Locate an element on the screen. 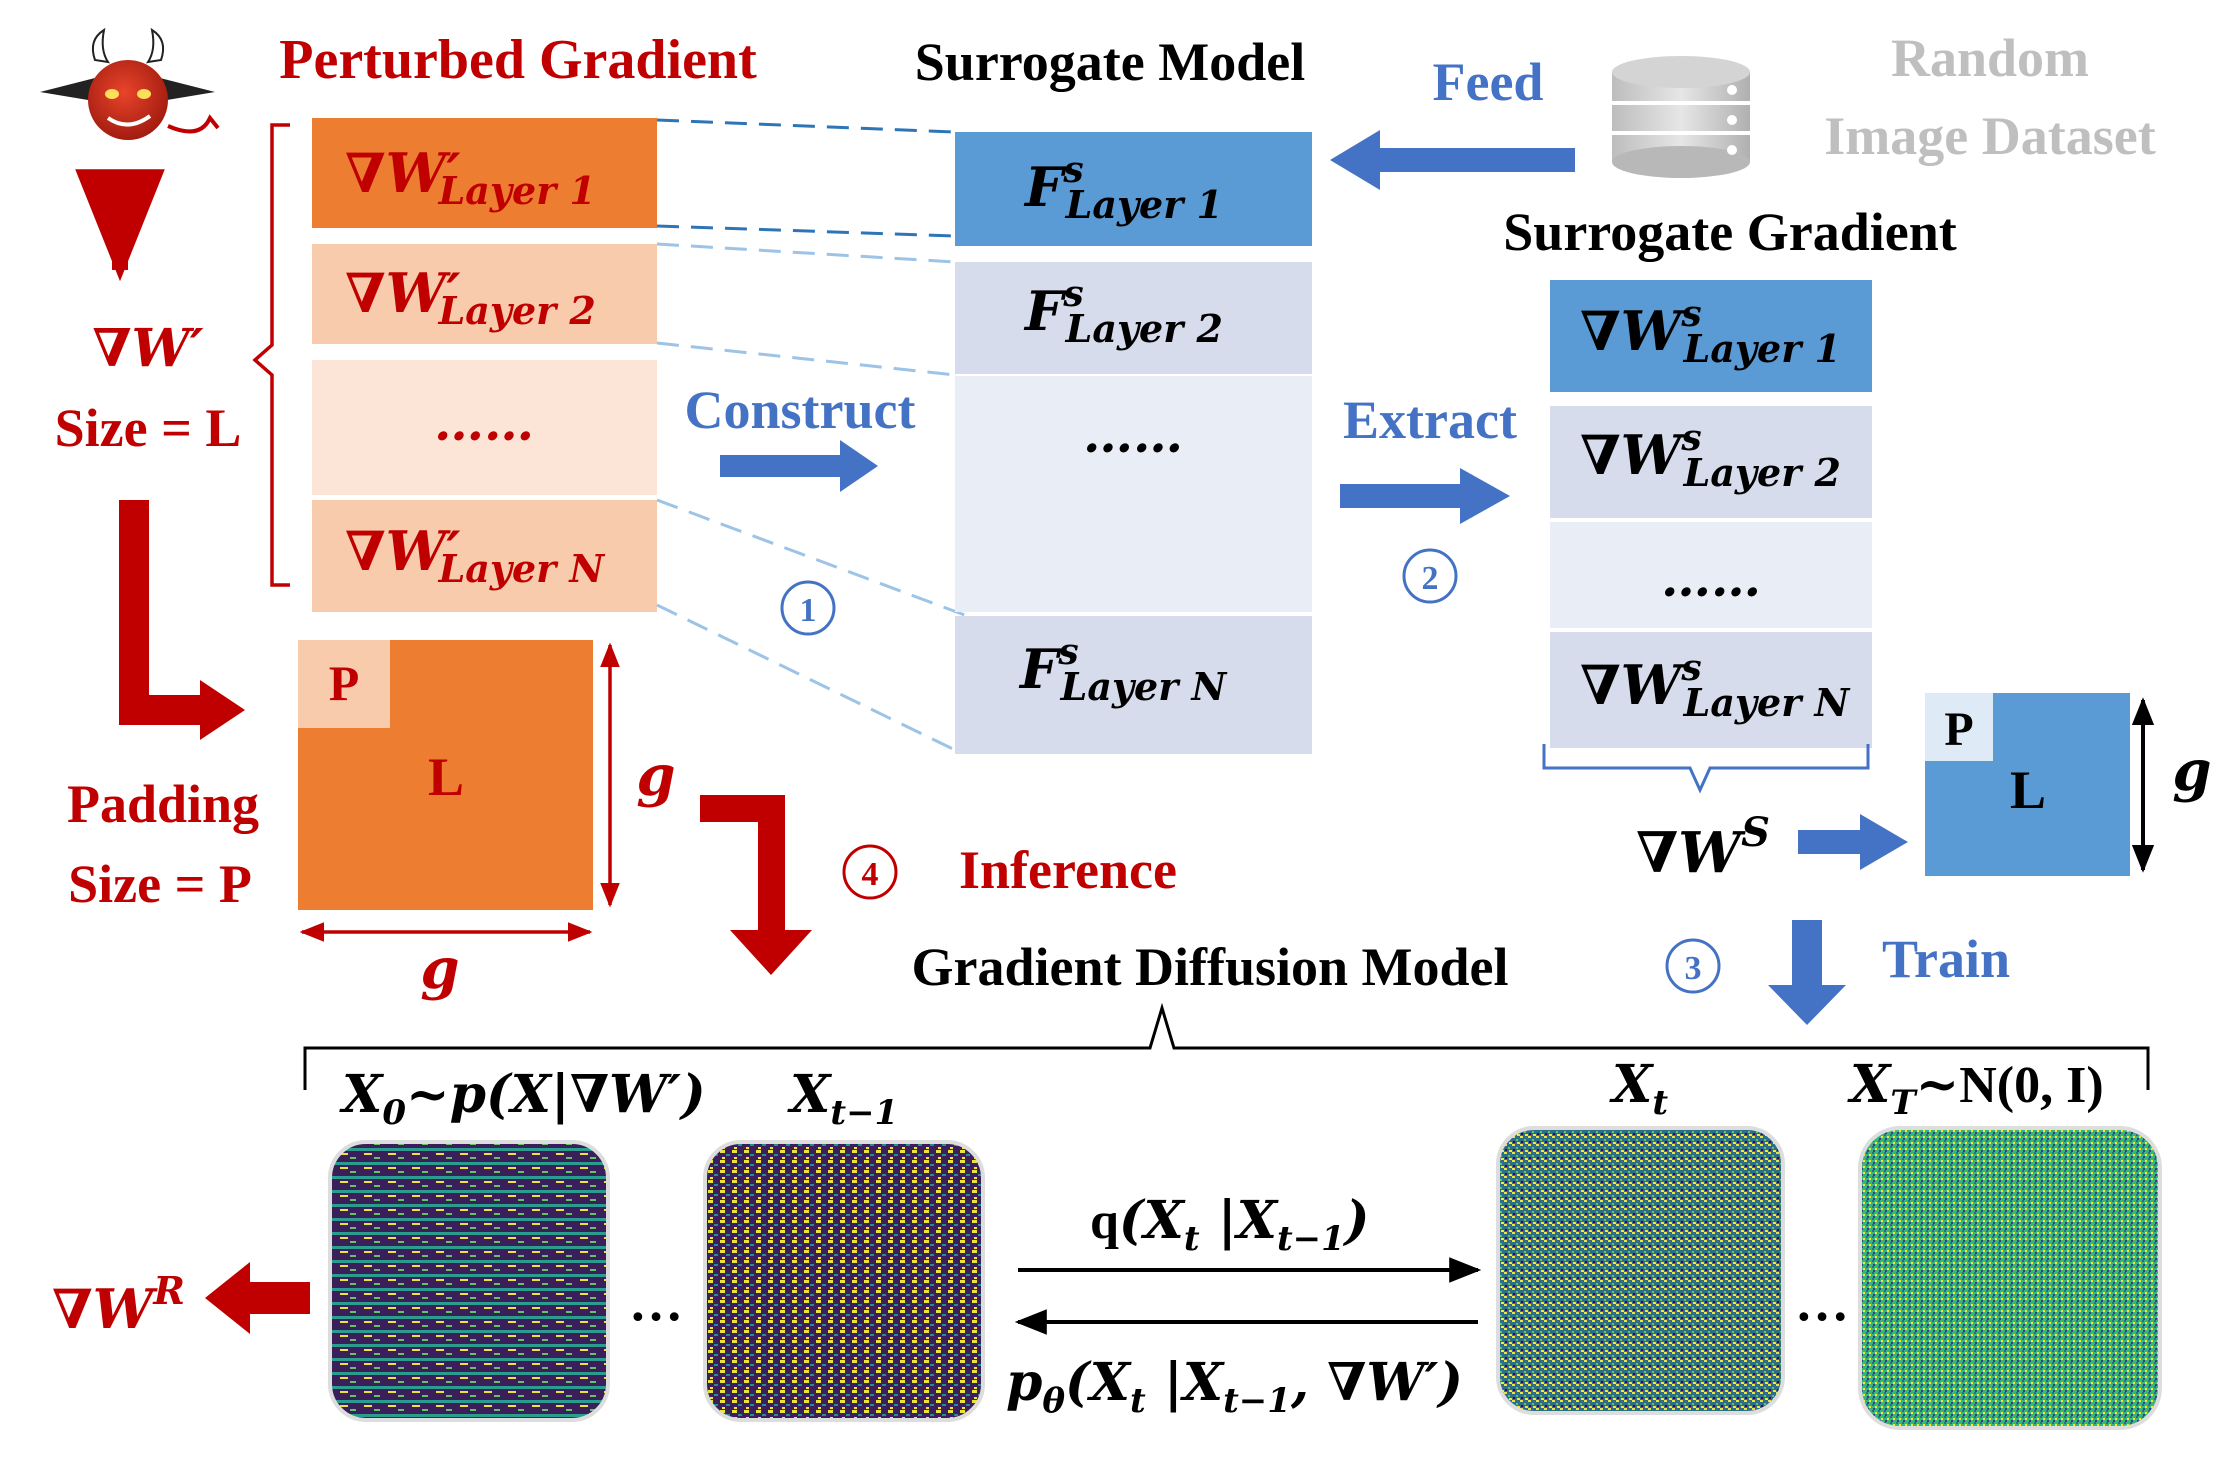 Image resolution: width=2221 pixels, height=1460 pixels. perturbed-title: Perturbed Gradient is located at coordinates (518, 60).